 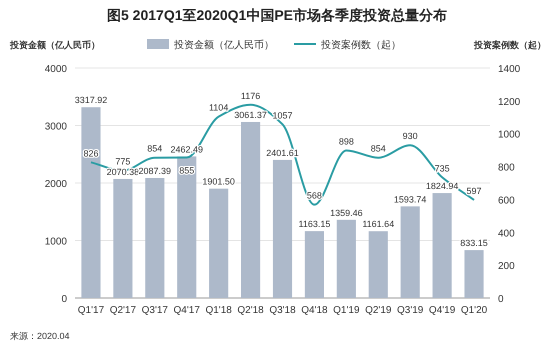 I want to click on data-label: 3061.37, so click(x=250, y=115).